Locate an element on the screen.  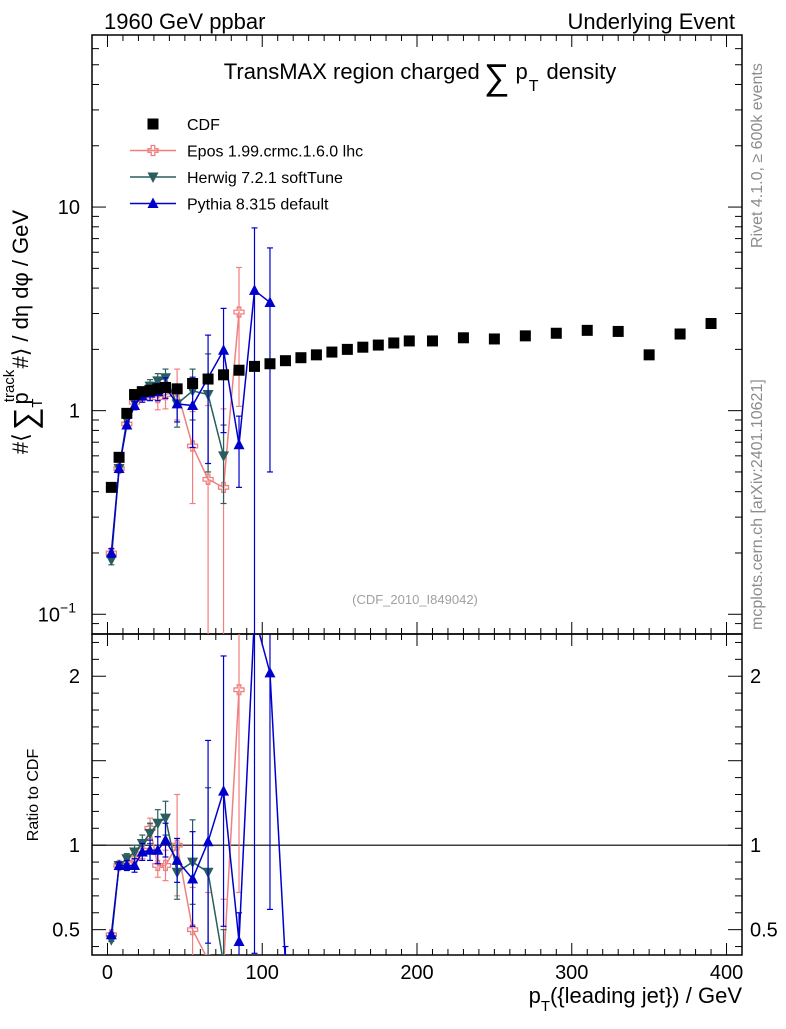
x-tick-label: 100 is located at coordinates (262, 973).